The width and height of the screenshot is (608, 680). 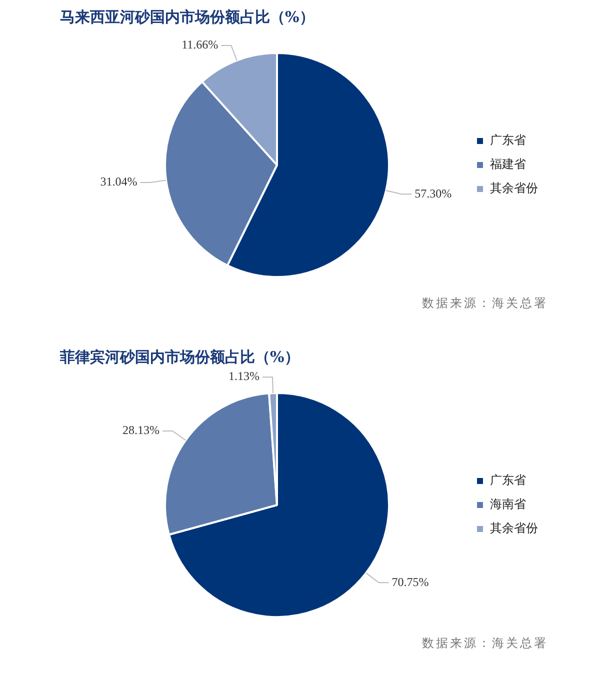 What do you see at coordinates (508, 164) in the screenshot?
I see `legend-label: 福建省` at bounding box center [508, 164].